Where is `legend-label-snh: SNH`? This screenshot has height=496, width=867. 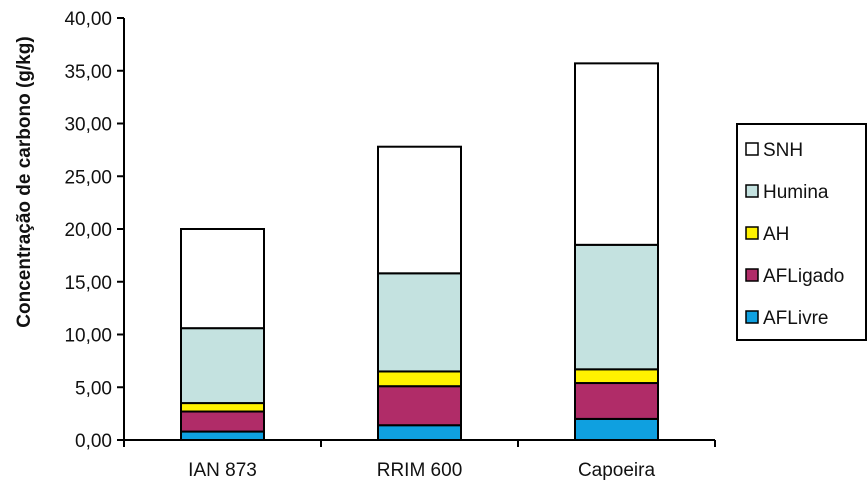 legend-label-snh: SNH is located at coordinates (783, 150).